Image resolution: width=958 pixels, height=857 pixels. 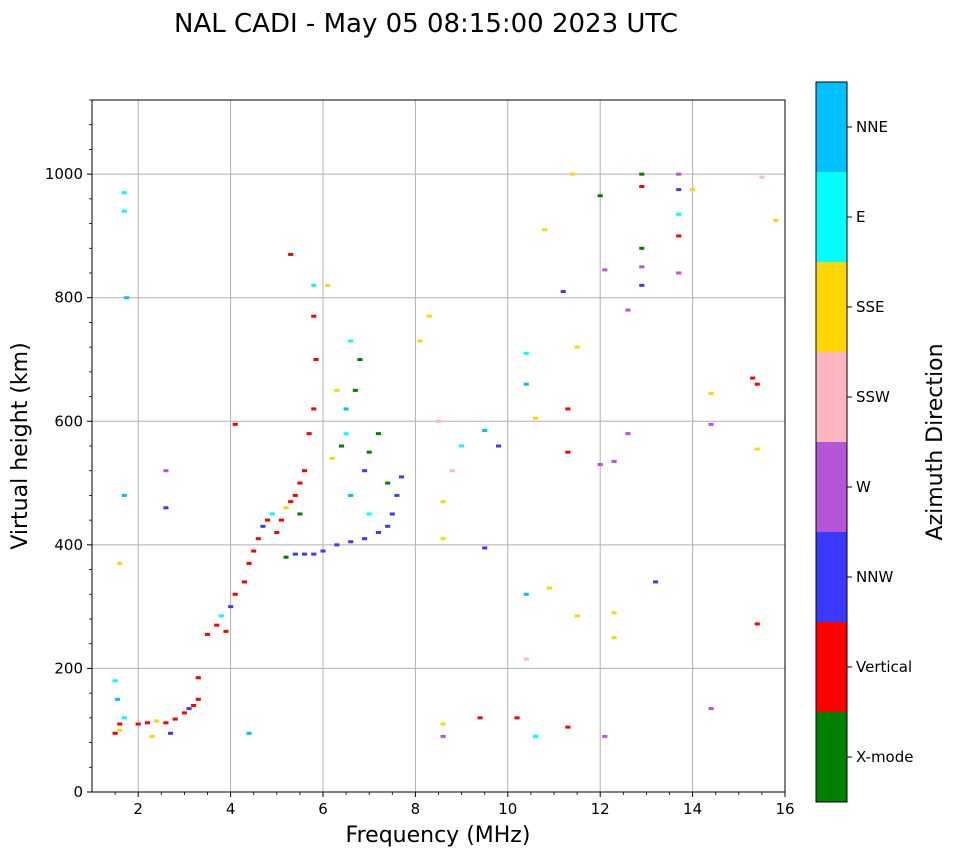 What do you see at coordinates (880, 442) in the screenshot?
I see `colorbar-labels: X-mode Vertical NNW W SSW SSE E NNE` at bounding box center [880, 442].